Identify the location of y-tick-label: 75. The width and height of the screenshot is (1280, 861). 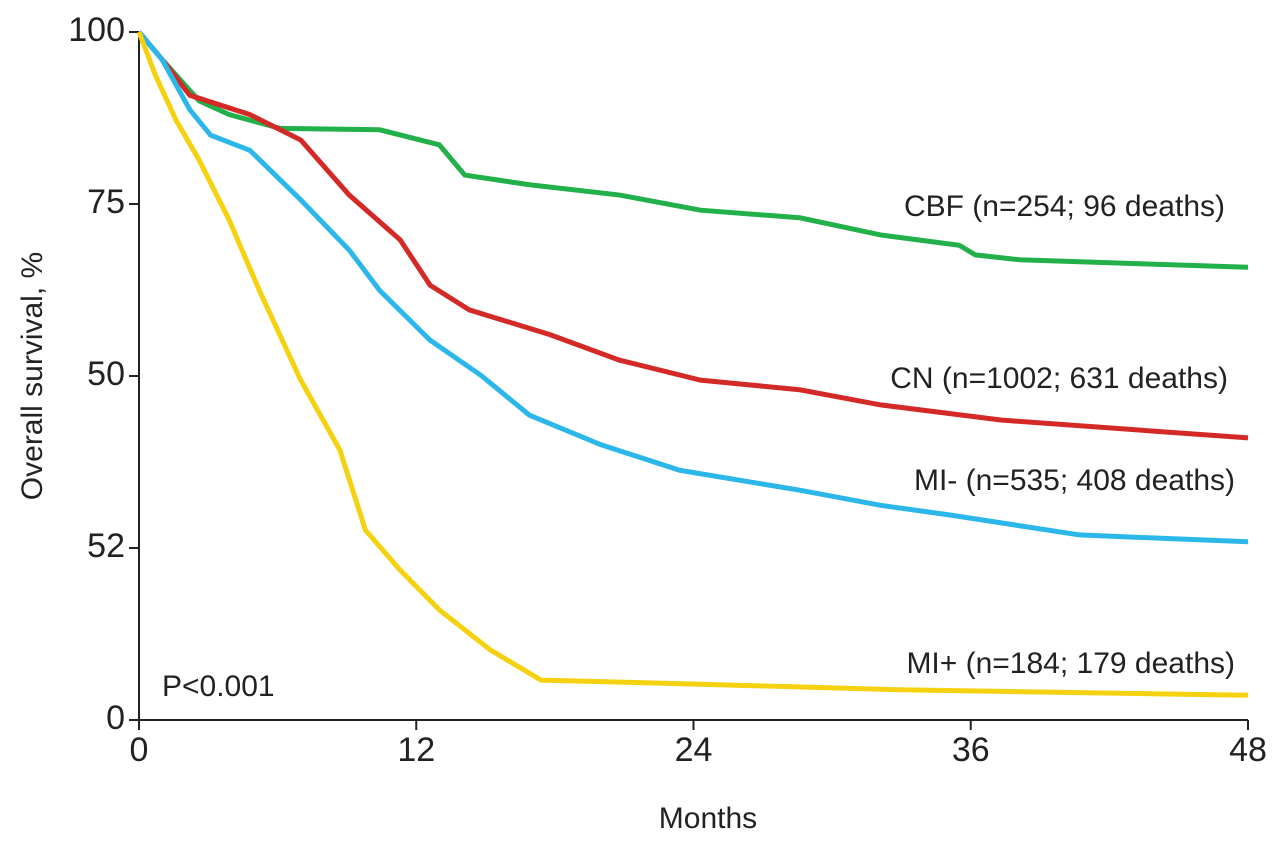
(106, 202).